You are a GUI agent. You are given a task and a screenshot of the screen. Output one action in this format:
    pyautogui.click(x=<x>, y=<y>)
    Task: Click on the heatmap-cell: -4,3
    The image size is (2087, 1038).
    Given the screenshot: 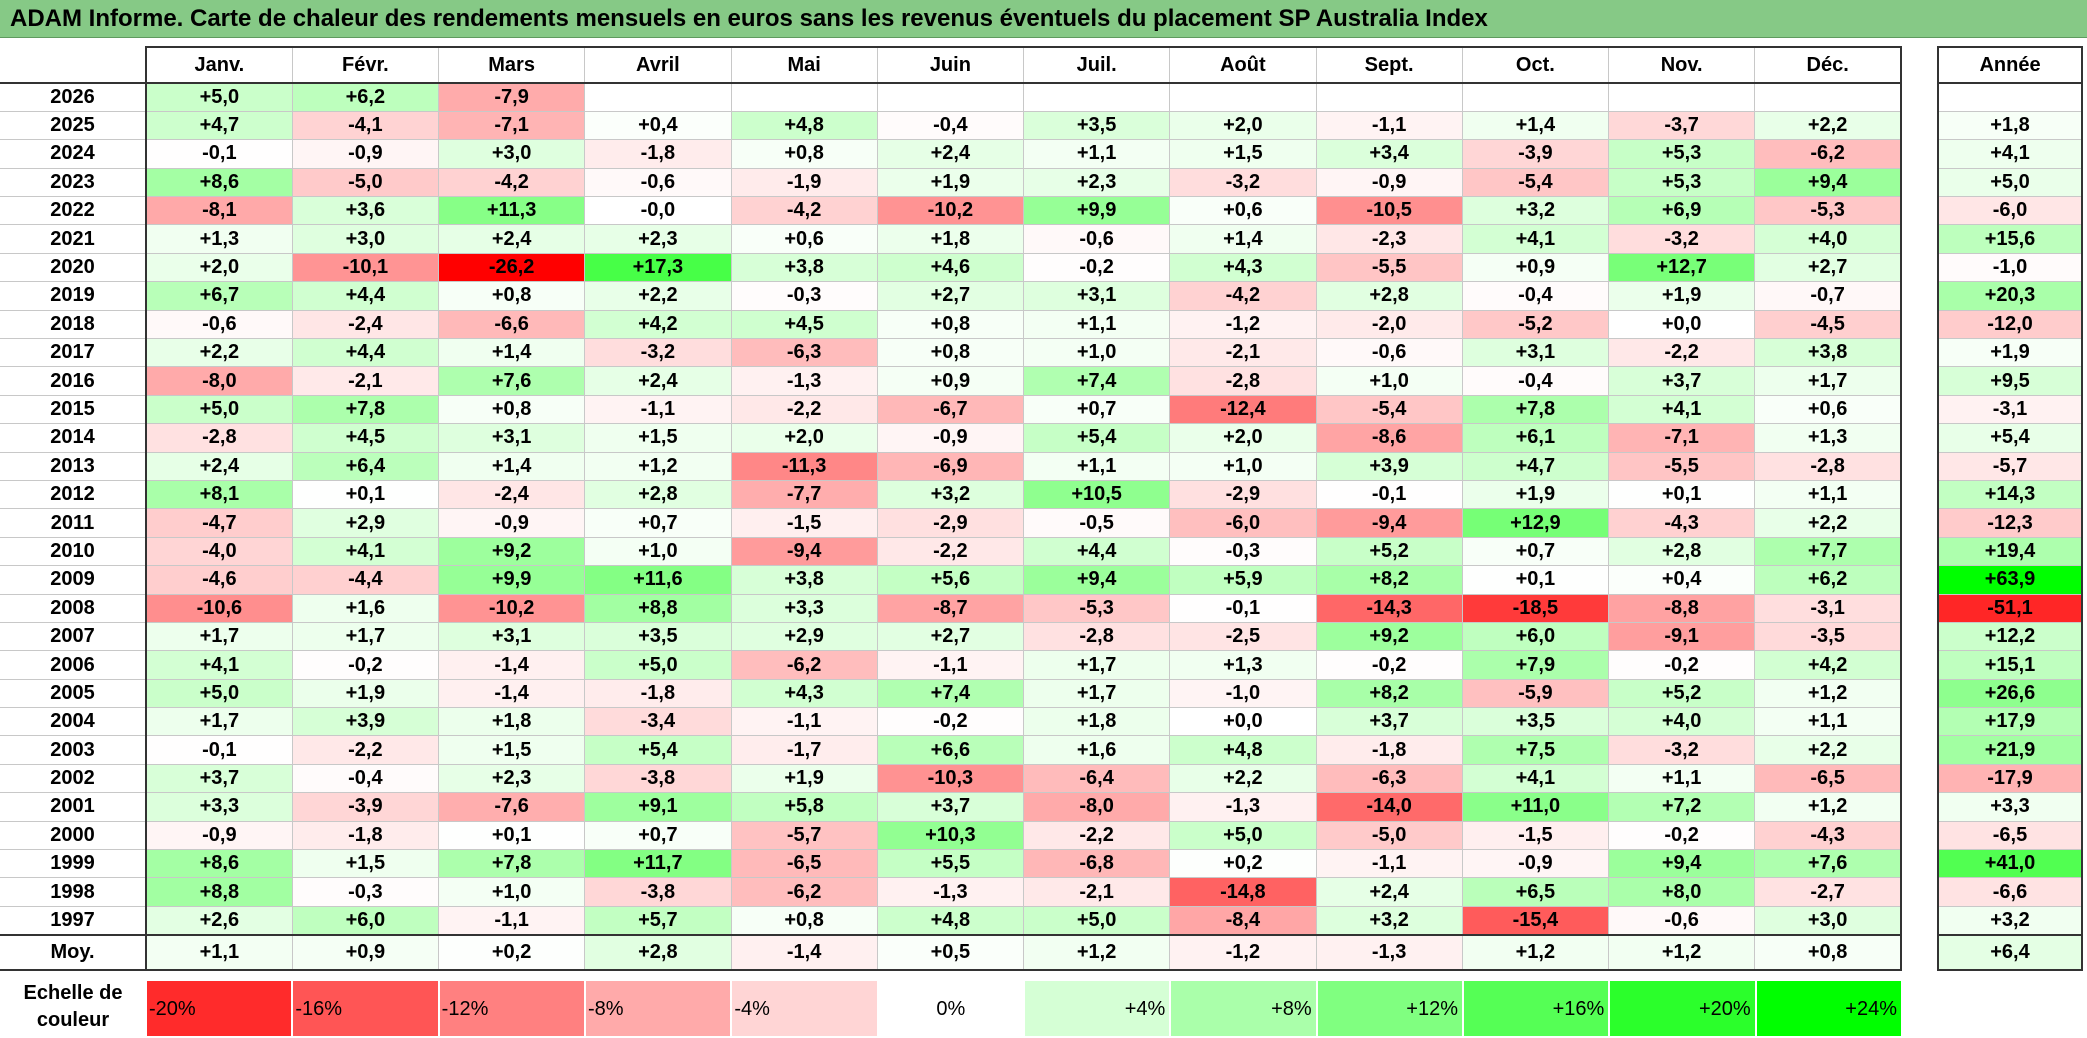 What is the action you would take?
    pyautogui.click(x=1828, y=835)
    